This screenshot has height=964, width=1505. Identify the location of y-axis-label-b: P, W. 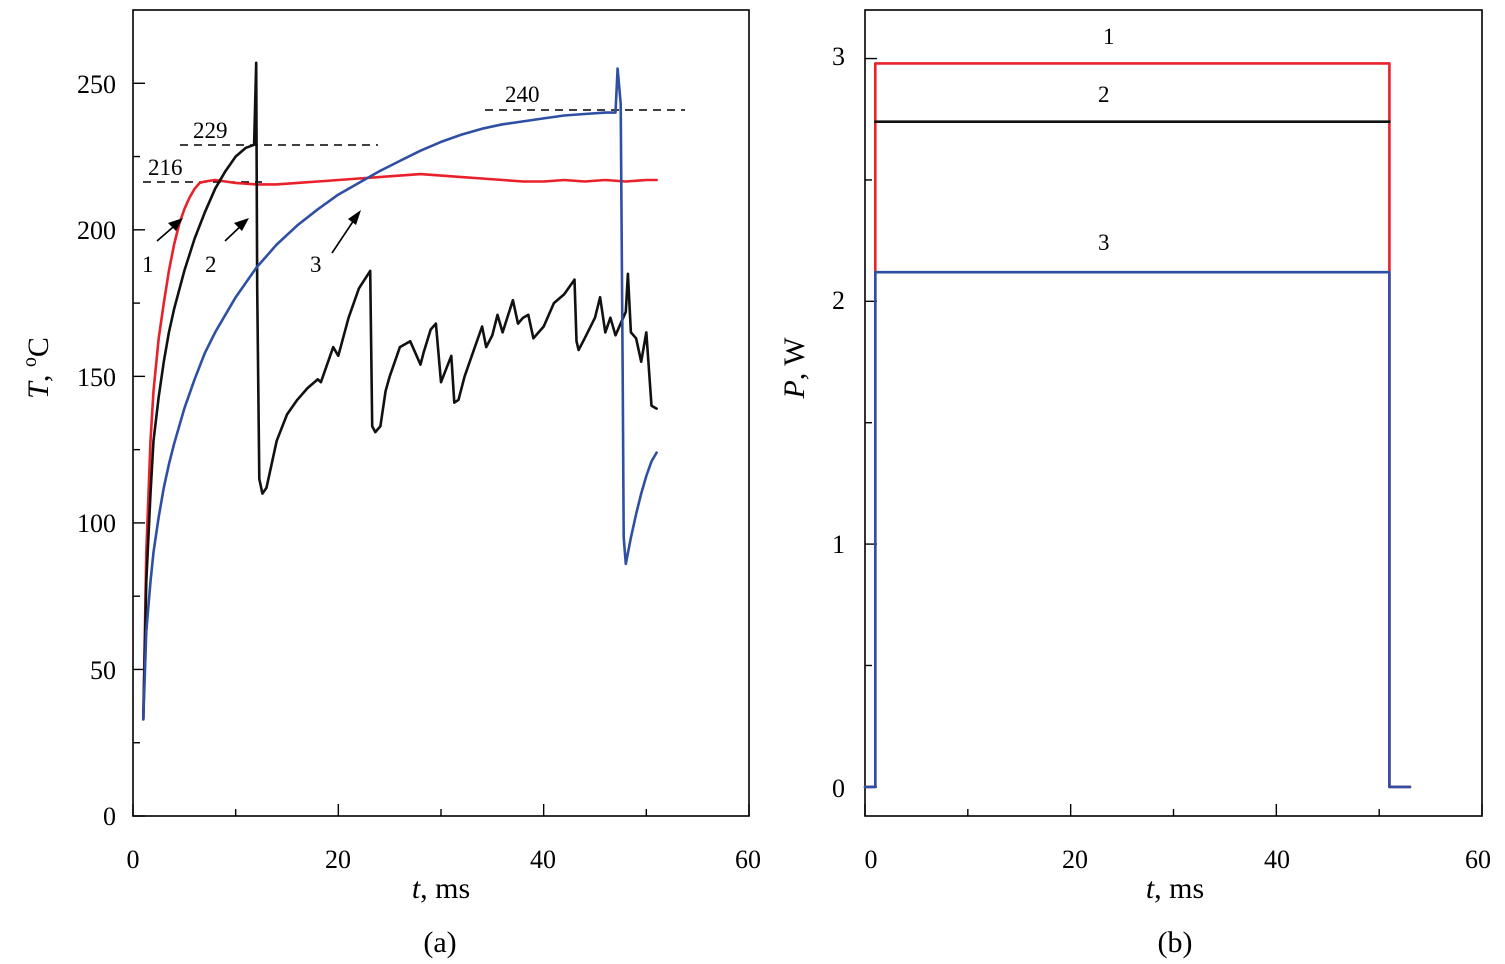
(794, 368).